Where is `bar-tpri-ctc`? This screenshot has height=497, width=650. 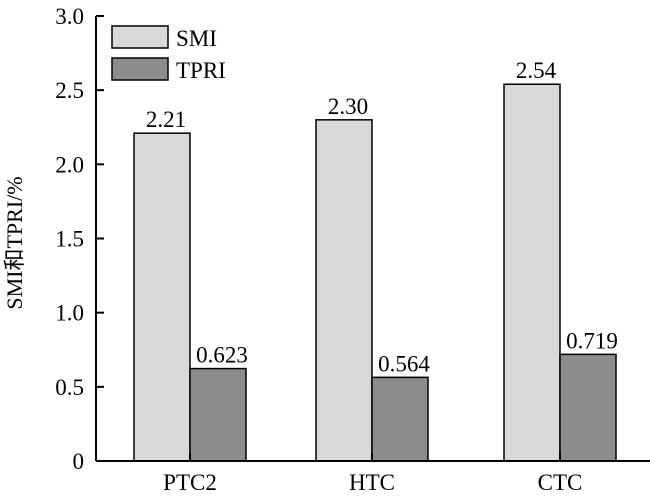
bar-tpri-ctc is located at coordinates (588, 407).